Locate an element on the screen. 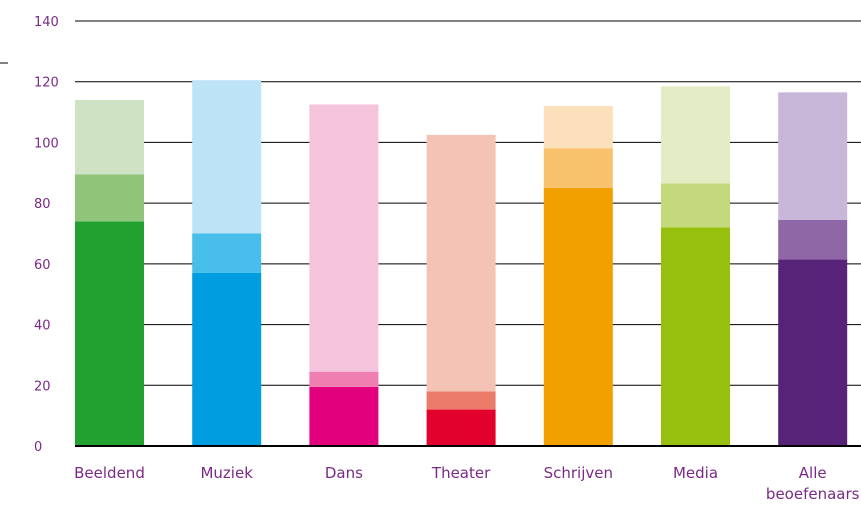 The image size is (861, 508). x-tick-label: Schrijven is located at coordinates (578, 473).